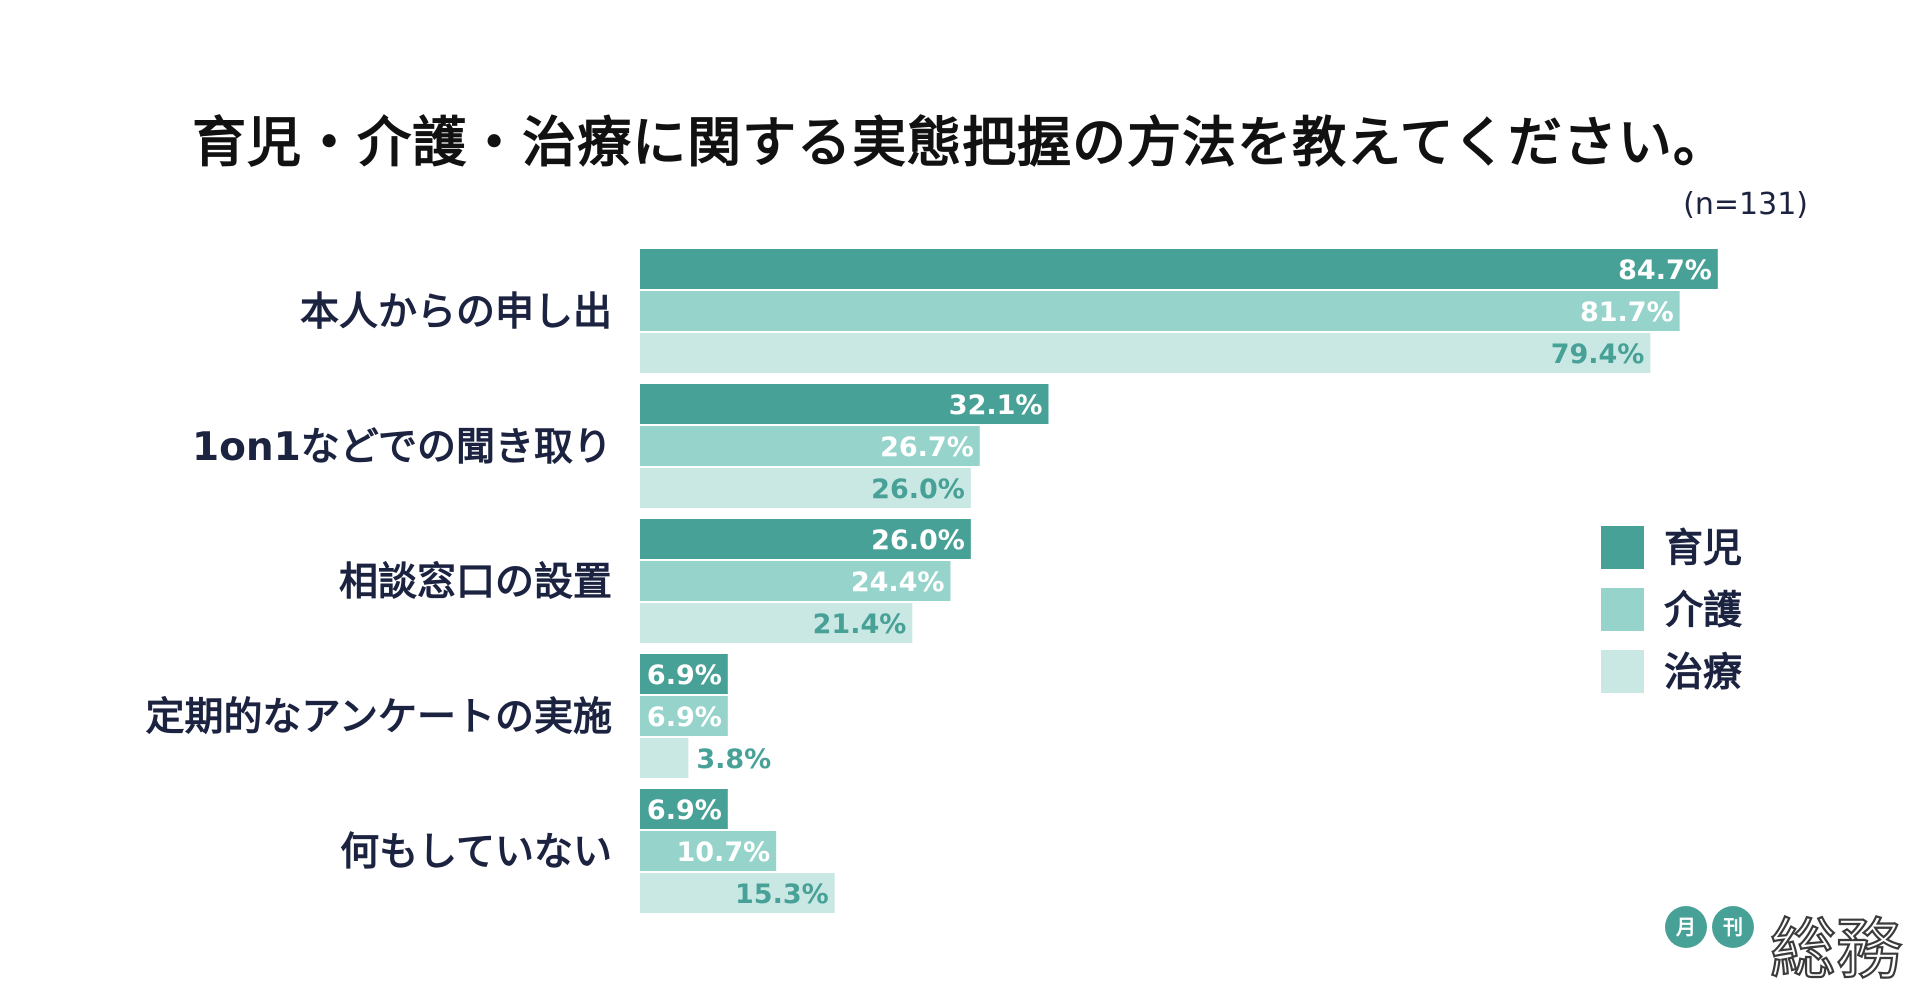 This screenshot has height=1005, width=1920. What do you see at coordinates (1745, 204) in the screenshot?
I see `sample-size-label: (n=131)` at bounding box center [1745, 204].